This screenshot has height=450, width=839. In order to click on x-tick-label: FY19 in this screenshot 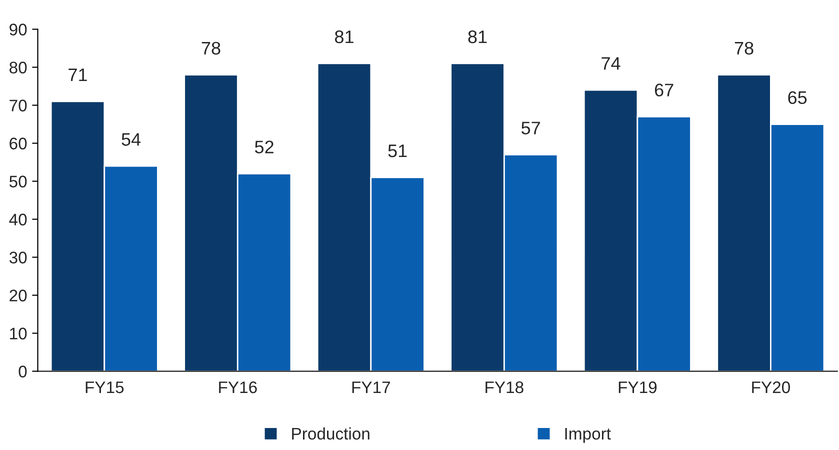, I will do `click(637, 387)`.